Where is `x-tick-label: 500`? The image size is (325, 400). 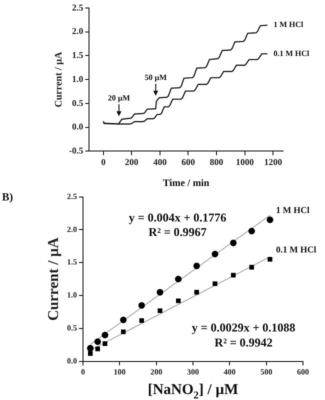 x-tick-label: 500 is located at coordinates (266, 371).